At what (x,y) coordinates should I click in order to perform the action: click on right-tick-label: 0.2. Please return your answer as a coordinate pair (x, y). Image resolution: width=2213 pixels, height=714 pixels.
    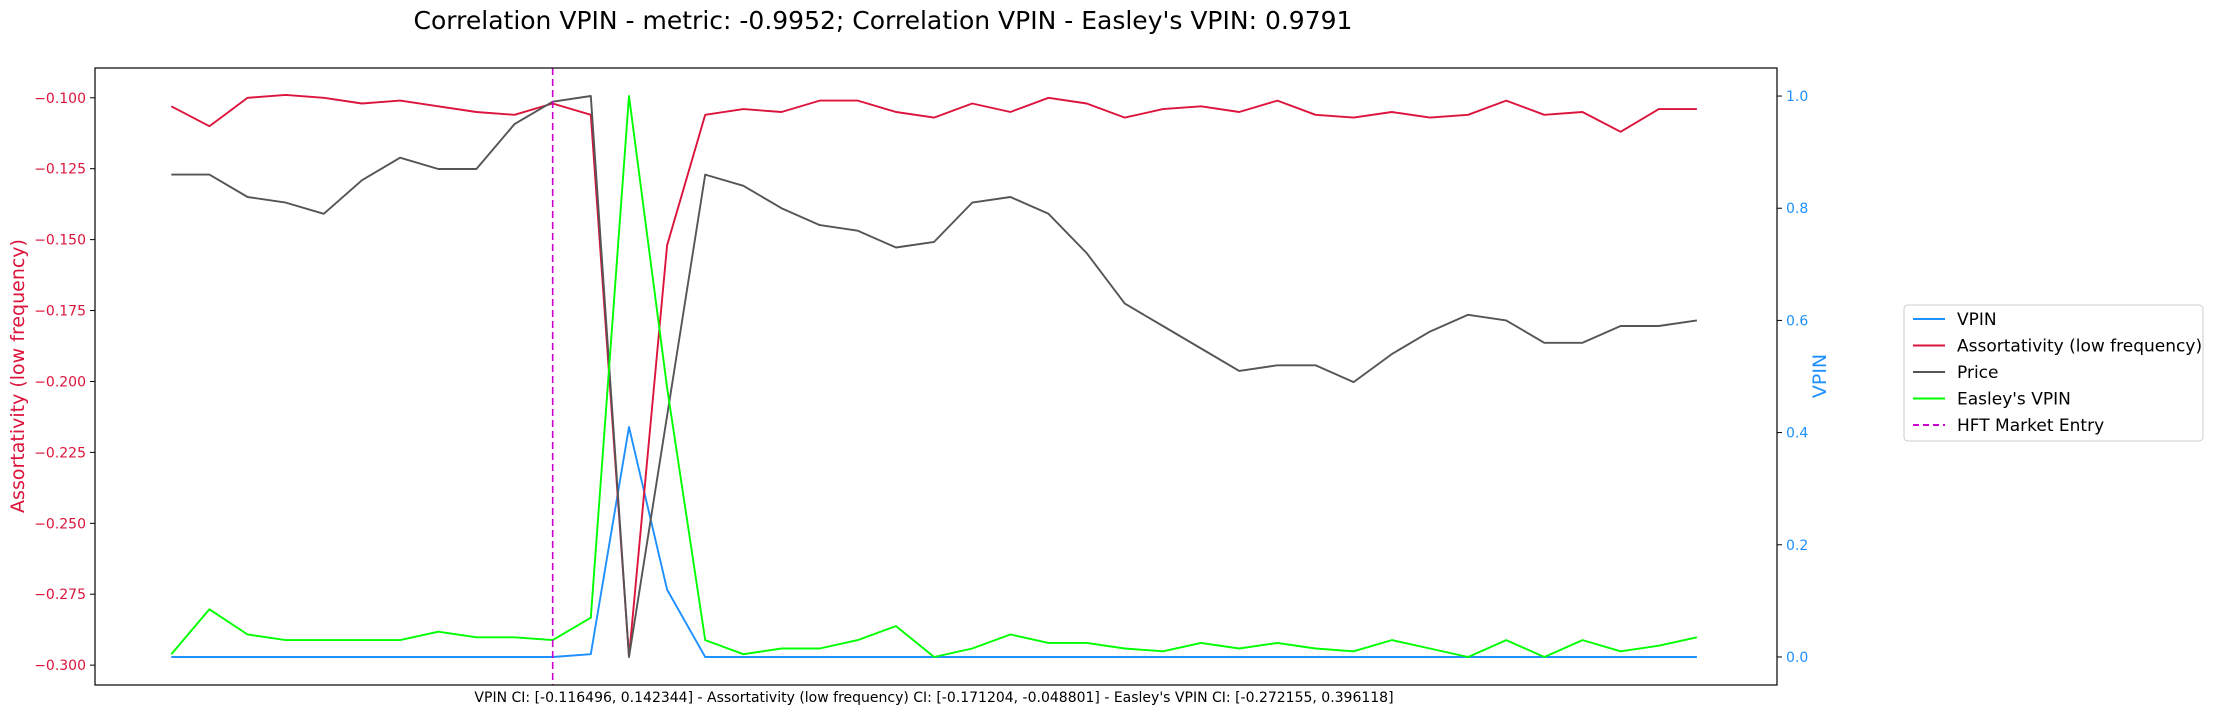
    Looking at the image, I should click on (1797, 546).